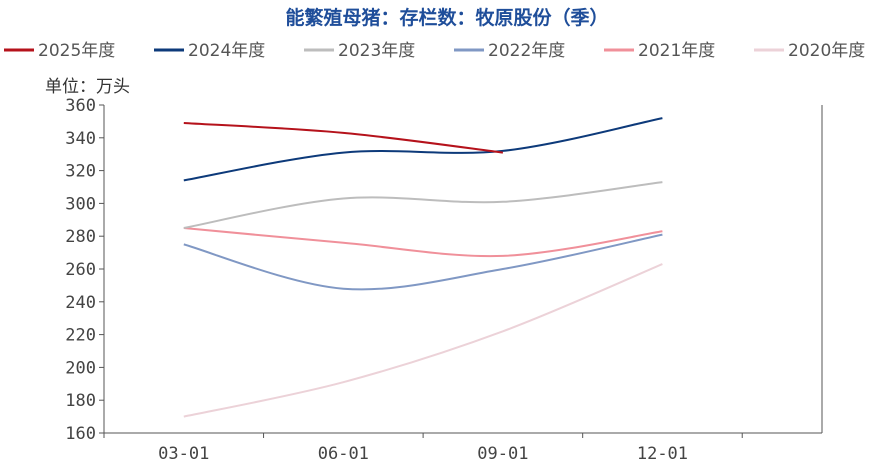 Image resolution: width=894 pixels, height=465 pixels. I want to click on legend-label: 2024年度, so click(226, 51).